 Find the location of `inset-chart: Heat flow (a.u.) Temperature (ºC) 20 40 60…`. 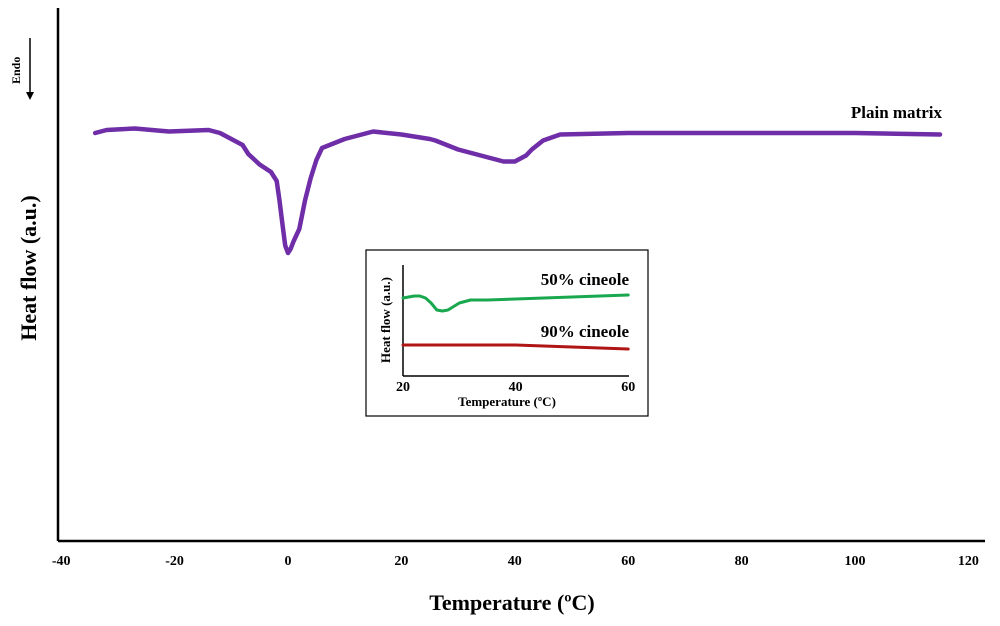

inset-chart: Heat flow (a.u.) Temperature (ºC) 20 40 60… is located at coordinates (507, 333).